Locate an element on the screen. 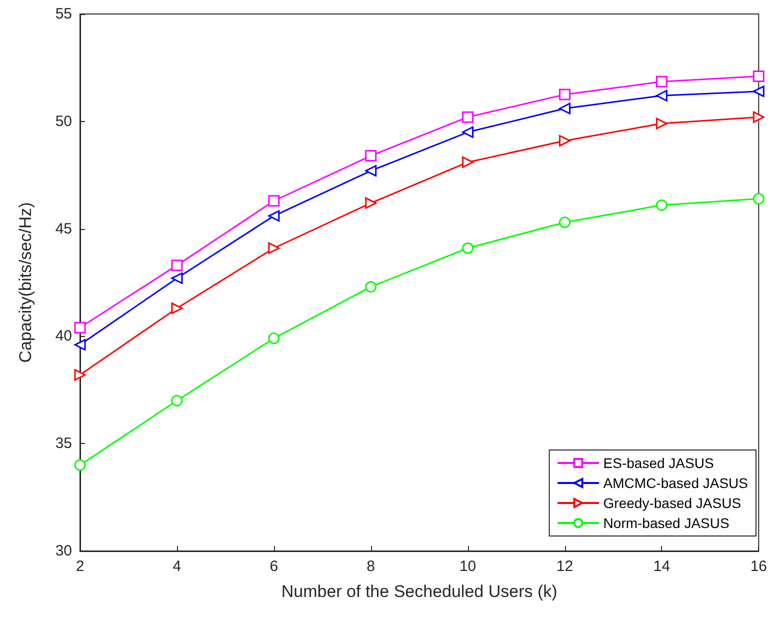 The height and width of the screenshot is (618, 770). y-tick-label: 50 is located at coordinates (63, 121).